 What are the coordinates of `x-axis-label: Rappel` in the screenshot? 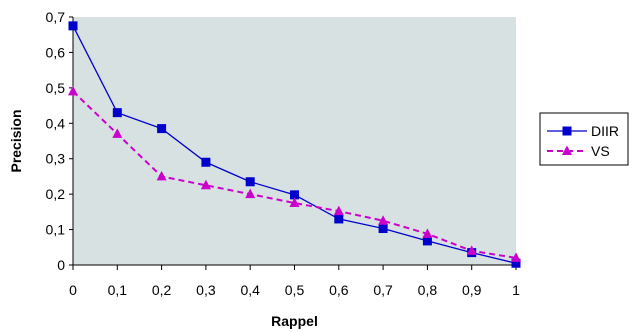 It's located at (294, 321).